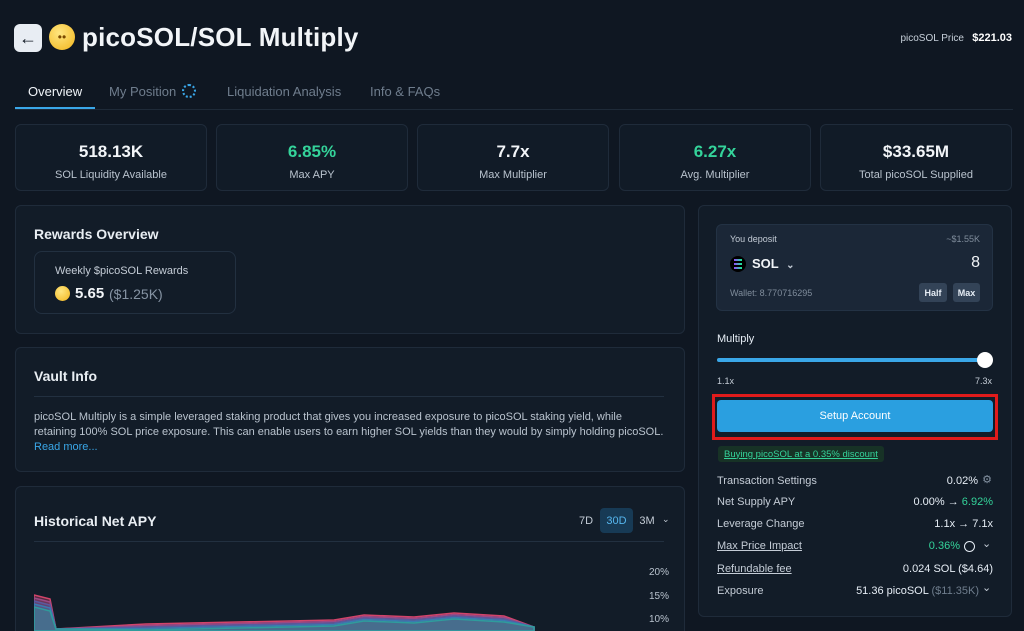 The width and height of the screenshot is (1024, 631). What do you see at coordinates (982, 524) in the screenshot?
I see `leverage-to: 7.1x` at bounding box center [982, 524].